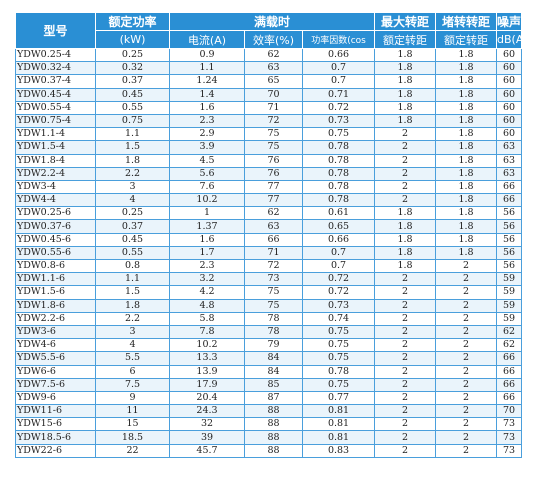  I want to click on cell-current: 3.9, so click(207, 147).